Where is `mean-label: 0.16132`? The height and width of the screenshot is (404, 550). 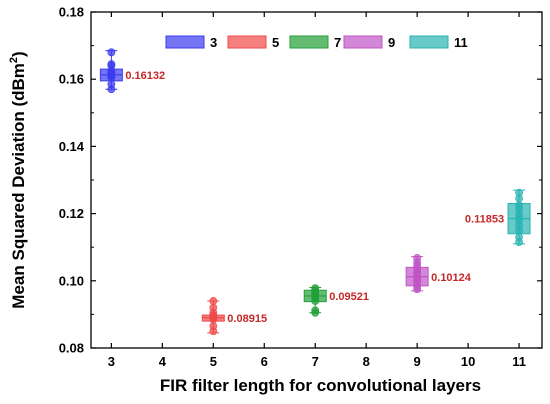
mean-label: 0.16132 is located at coordinates (145, 76).